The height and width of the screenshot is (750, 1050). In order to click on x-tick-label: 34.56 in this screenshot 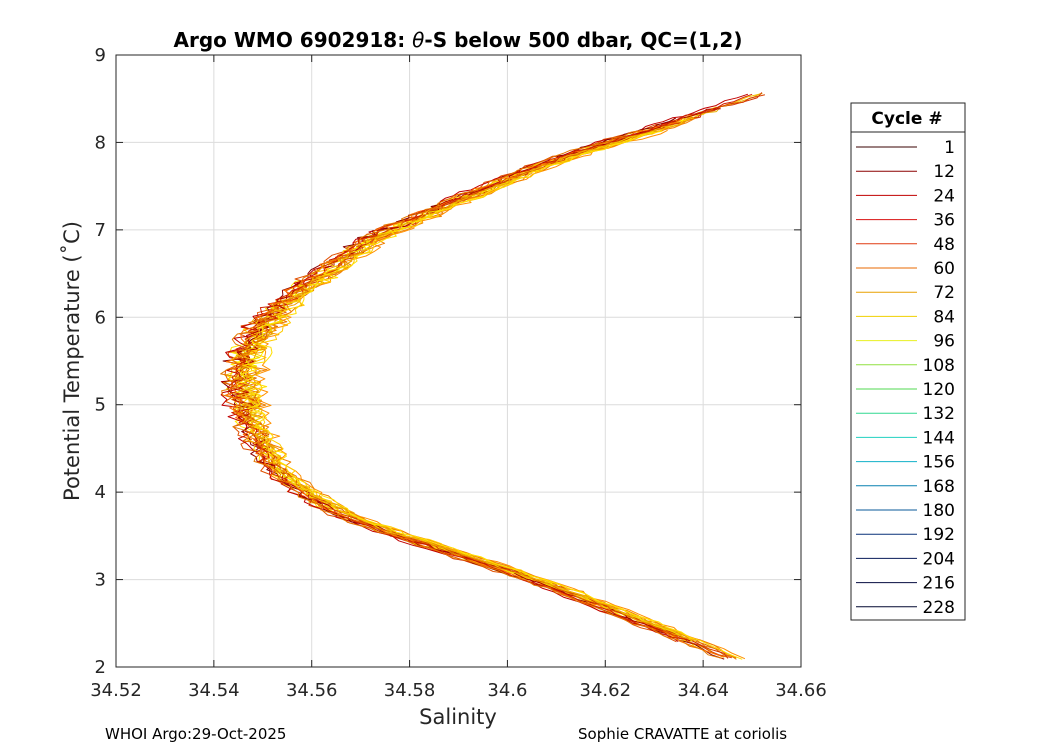, I will do `click(312, 690)`.